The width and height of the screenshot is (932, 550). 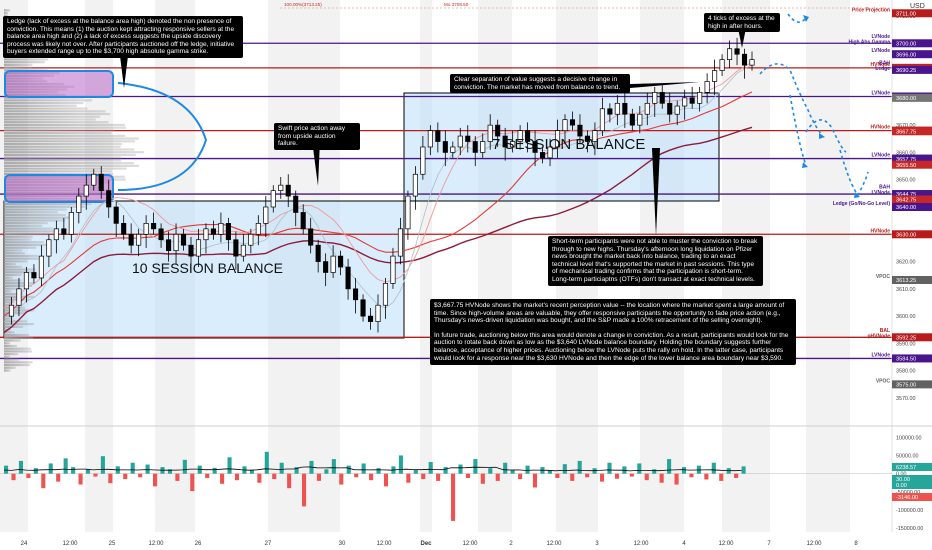 I want to click on currency-label: USD, so click(x=917, y=6).